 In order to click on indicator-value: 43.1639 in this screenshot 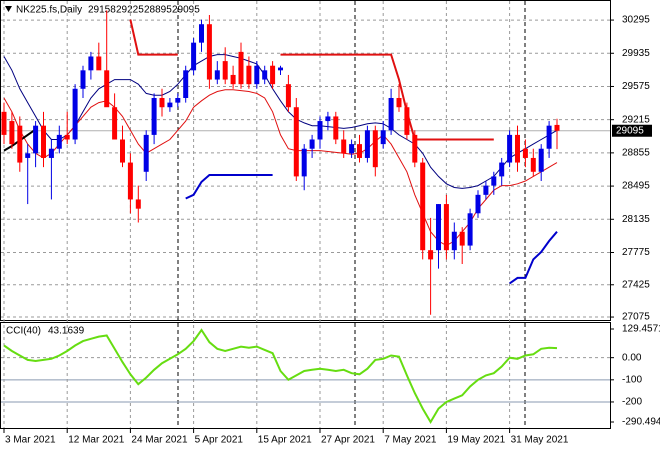, I will do `click(66, 331)`.